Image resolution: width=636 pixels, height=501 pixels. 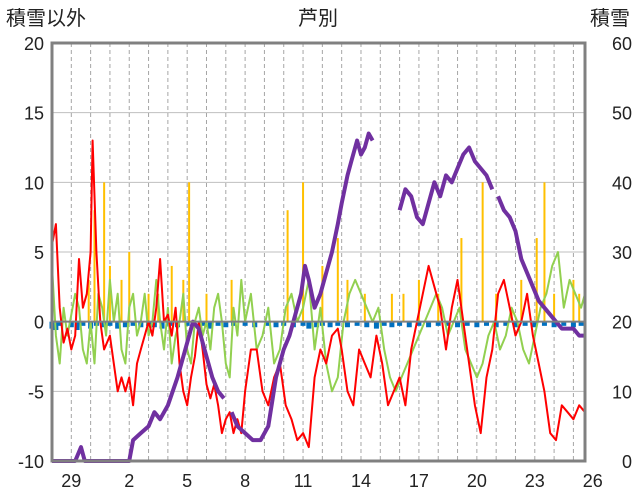 I want to click on right-axis-ticks: 60 50 40 30 20 10 0, so click(x=622, y=253).